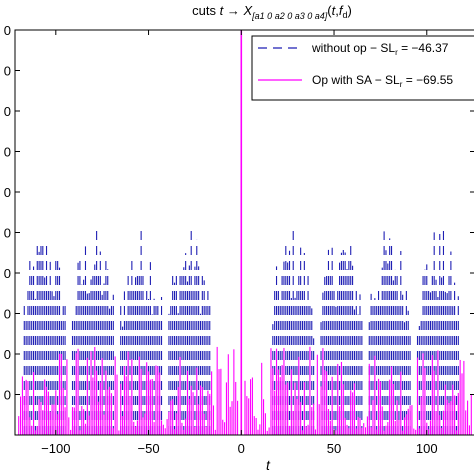  What do you see at coordinates (334, 10) in the screenshot?
I see `title-arg1: t` at bounding box center [334, 10].